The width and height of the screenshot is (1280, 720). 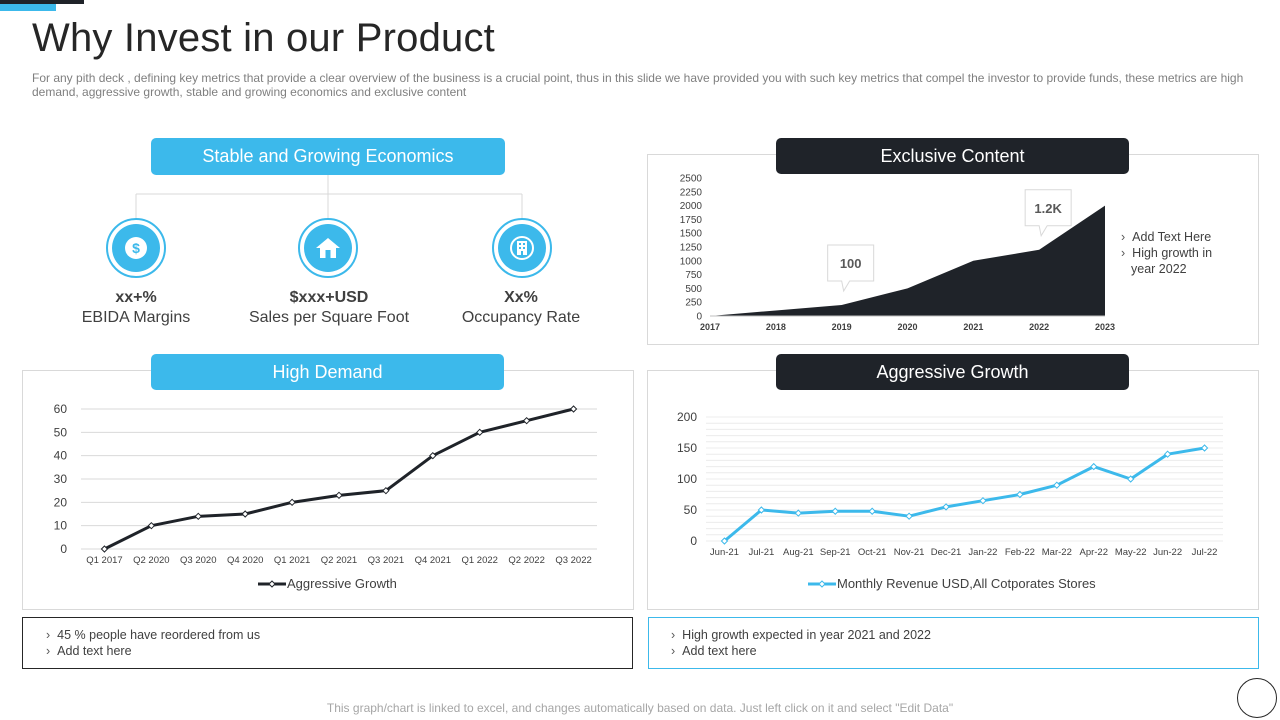 I want to click on x-tick-label: 2018, so click(x=776, y=327).